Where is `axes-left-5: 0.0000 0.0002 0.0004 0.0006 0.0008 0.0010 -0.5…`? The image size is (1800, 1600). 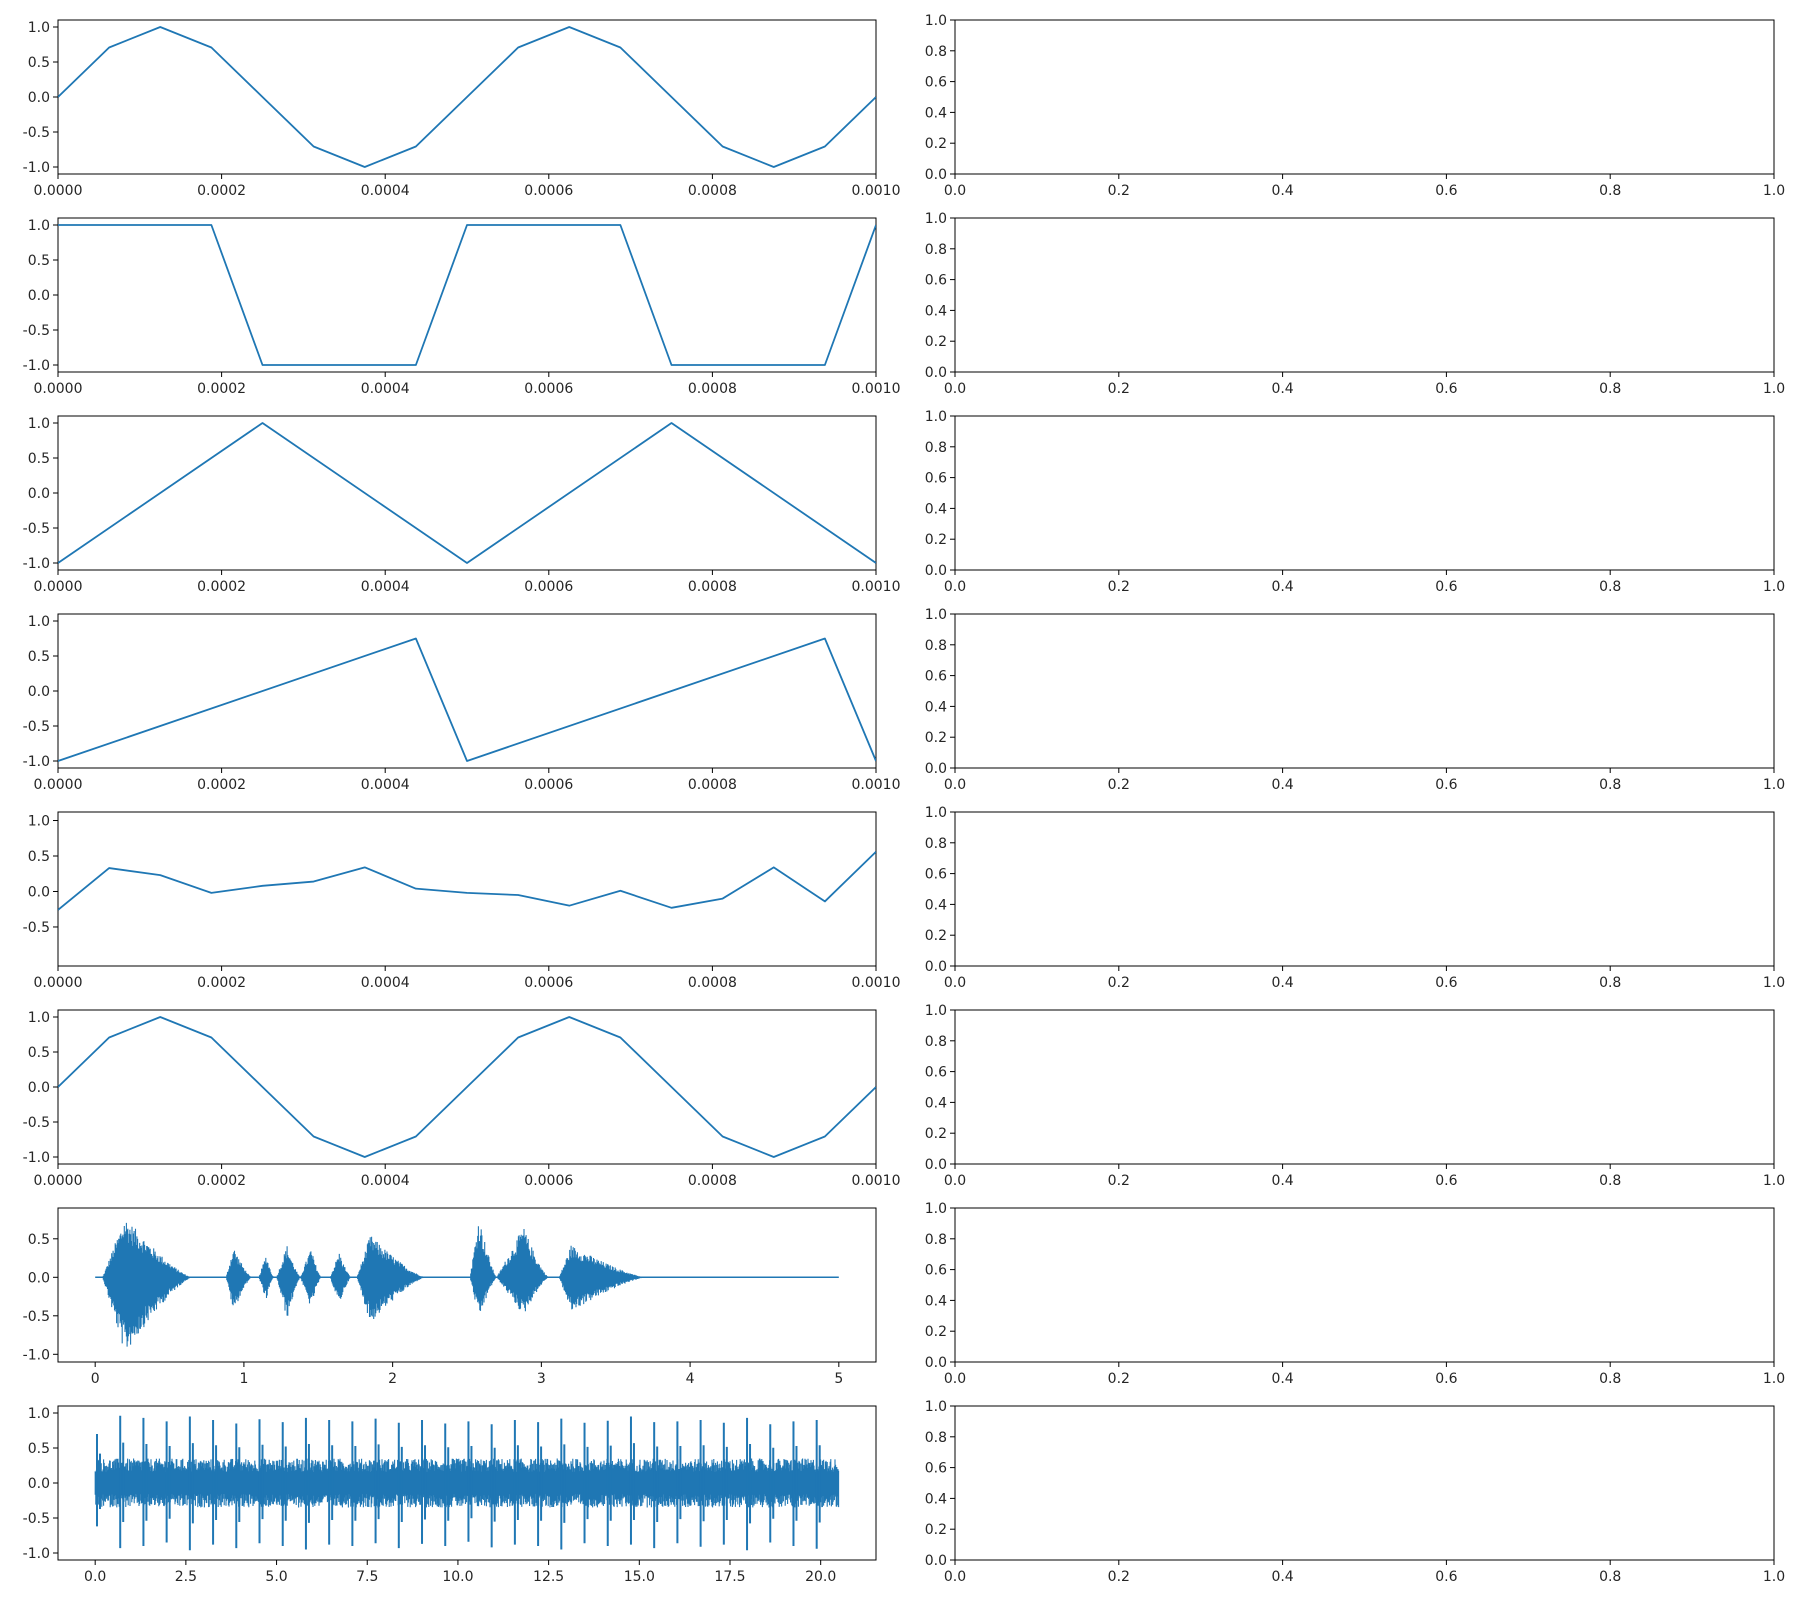
axes-left-5: 0.0000 0.0002 0.0004 0.0006 0.0008 0.0010 -0.5… is located at coordinates (462, 901).